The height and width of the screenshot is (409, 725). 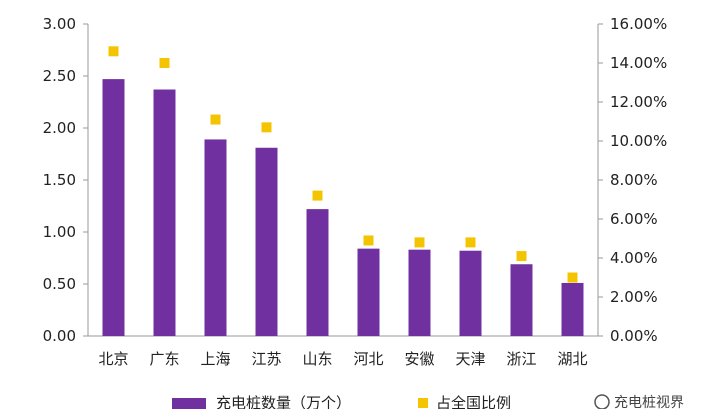 I want to click on watermark: 充电桩视界, so click(x=639, y=401).